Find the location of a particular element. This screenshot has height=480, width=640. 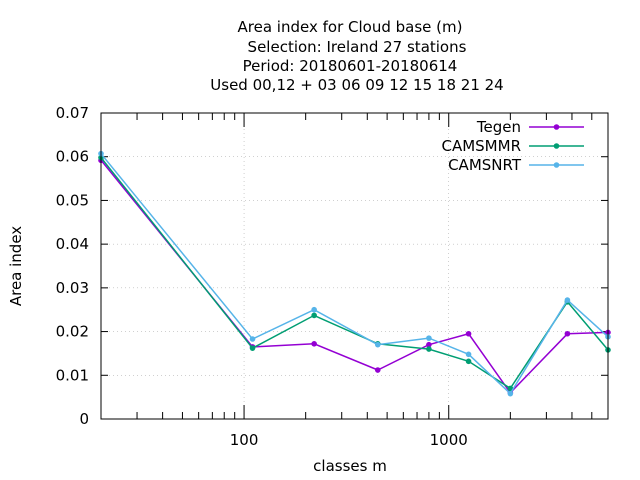

y-tick-label: 0.03 is located at coordinates (72, 288).